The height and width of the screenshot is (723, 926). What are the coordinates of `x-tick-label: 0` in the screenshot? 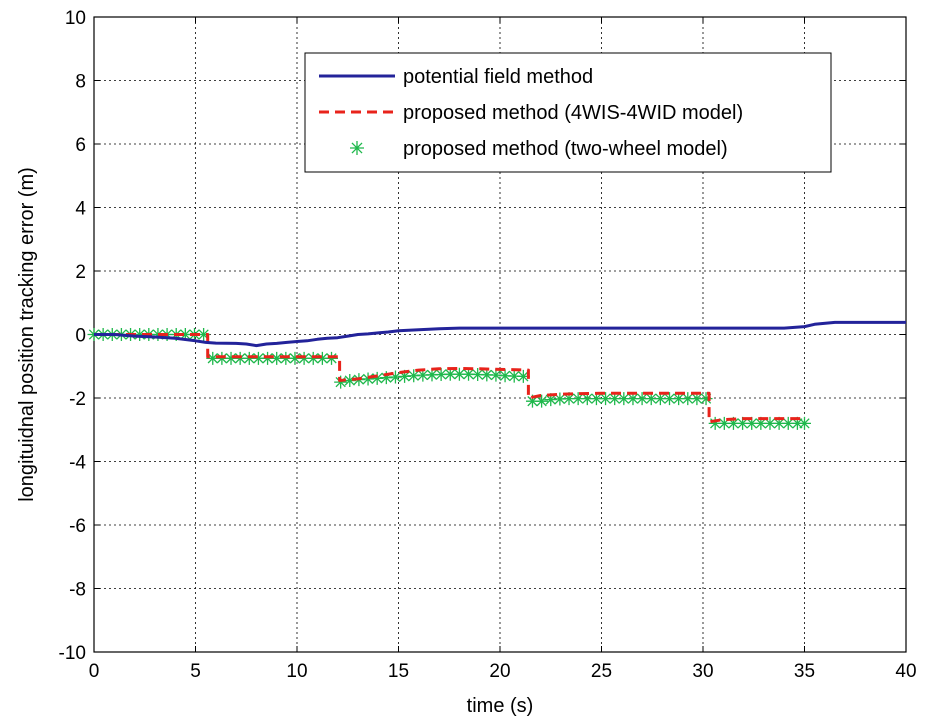 It's located at (94, 671).